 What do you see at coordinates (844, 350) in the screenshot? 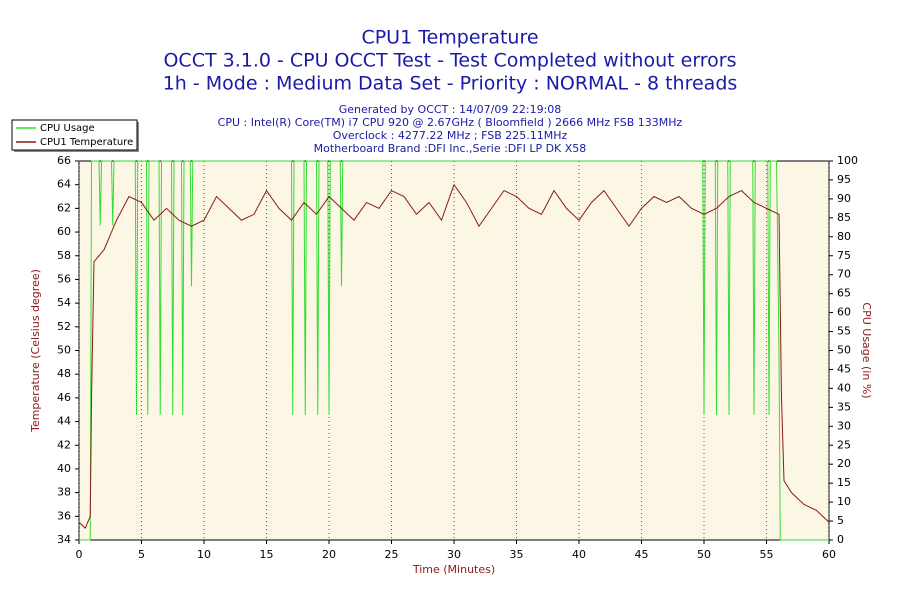
I see `y2-tick-label: 50` at bounding box center [844, 350].